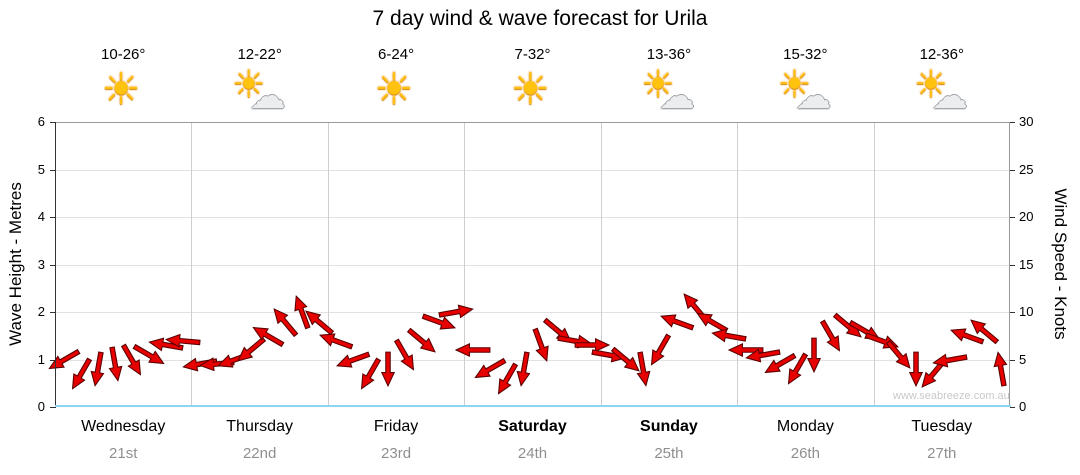  I want to click on day-name-label: Monday, so click(805, 426).